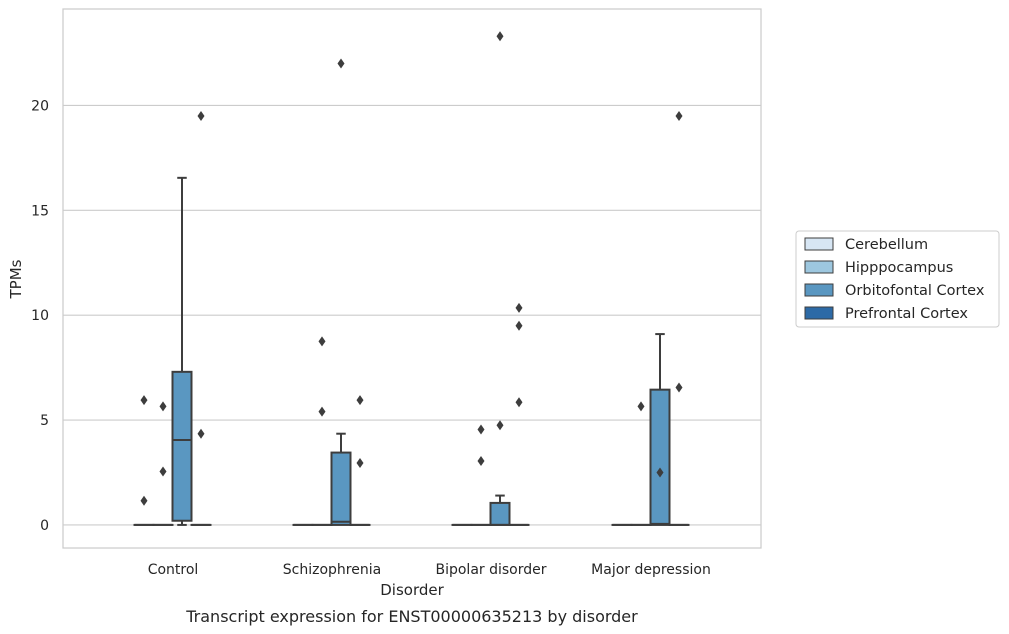  Describe the element at coordinates (651, 570) in the screenshot. I see `x-tick-label: Major depression` at that location.